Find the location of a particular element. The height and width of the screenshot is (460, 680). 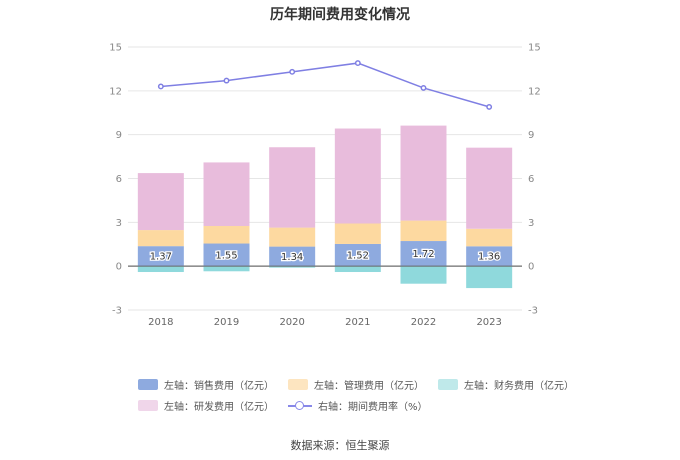

y-tick-right: 0 is located at coordinates (531, 267).